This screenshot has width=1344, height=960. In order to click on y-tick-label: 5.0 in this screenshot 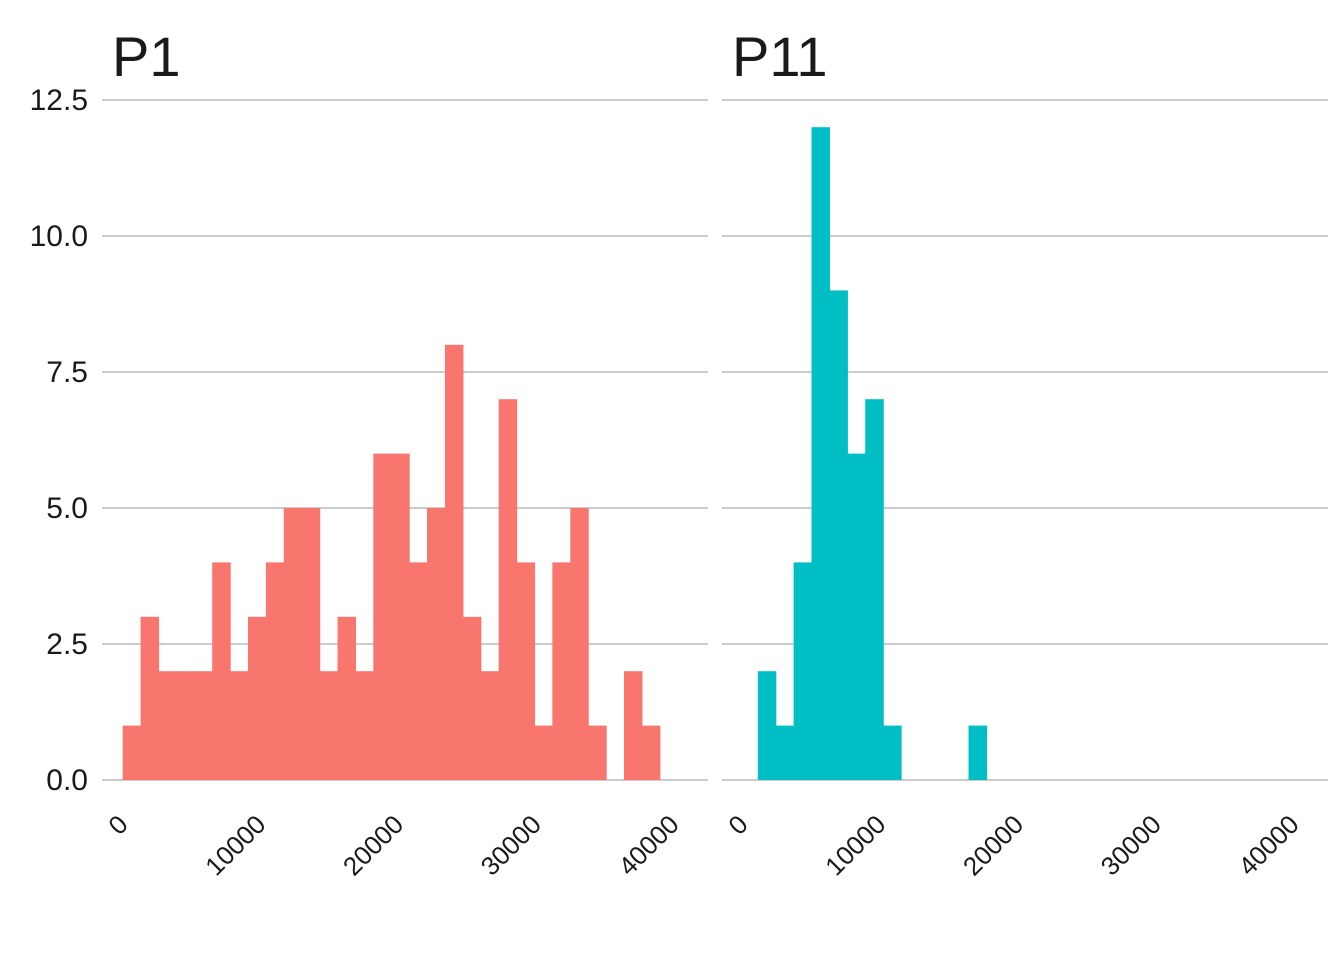, I will do `click(67, 508)`.